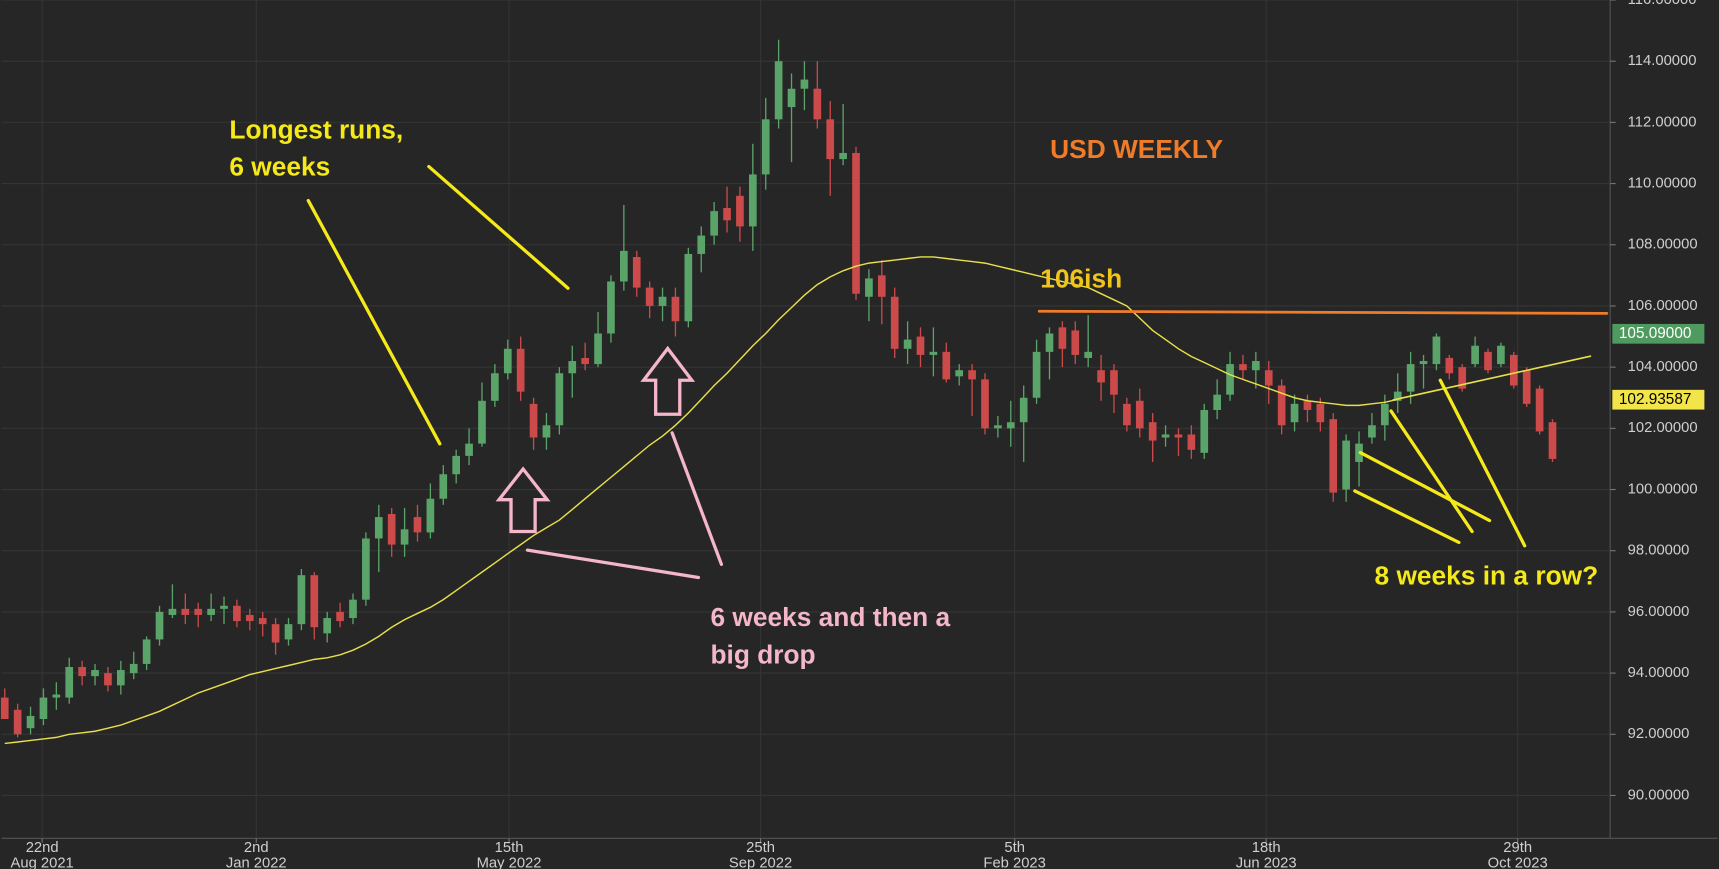 The image size is (1719, 869). I want to click on annotation-text: Longest runs,, so click(316, 129).